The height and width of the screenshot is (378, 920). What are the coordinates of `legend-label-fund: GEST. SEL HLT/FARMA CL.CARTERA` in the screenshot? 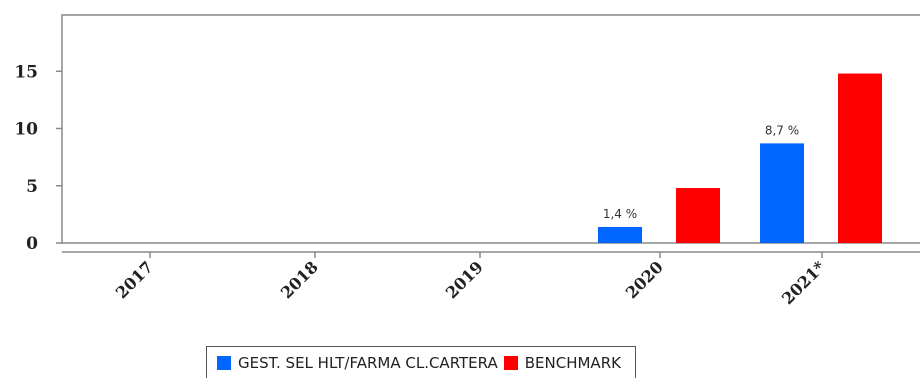 It's located at (368, 362).